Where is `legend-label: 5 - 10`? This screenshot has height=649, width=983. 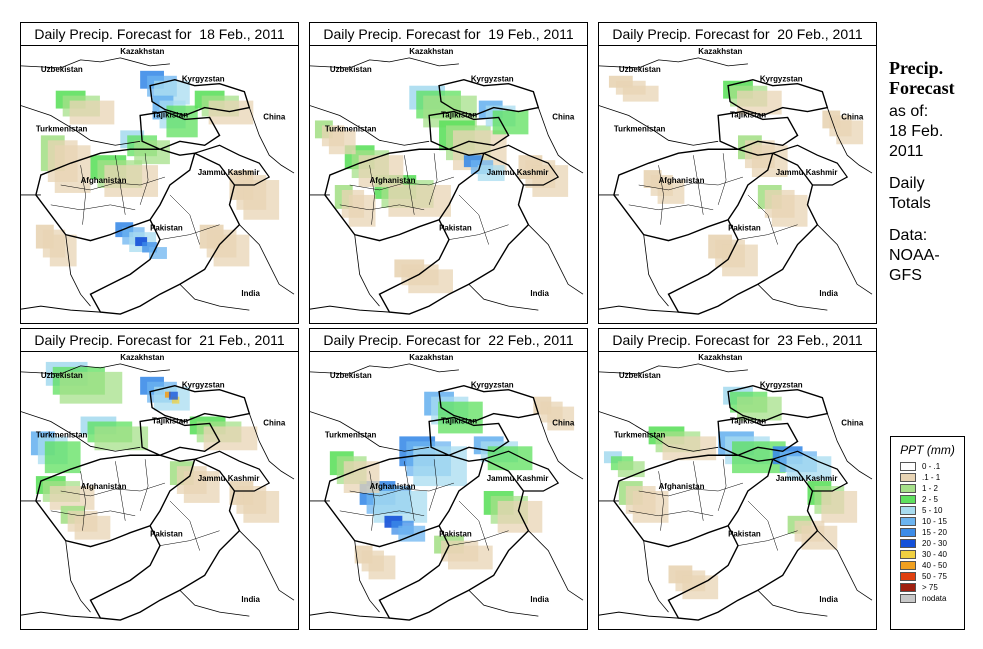 legend-label: 5 - 10 is located at coordinates (932, 510).